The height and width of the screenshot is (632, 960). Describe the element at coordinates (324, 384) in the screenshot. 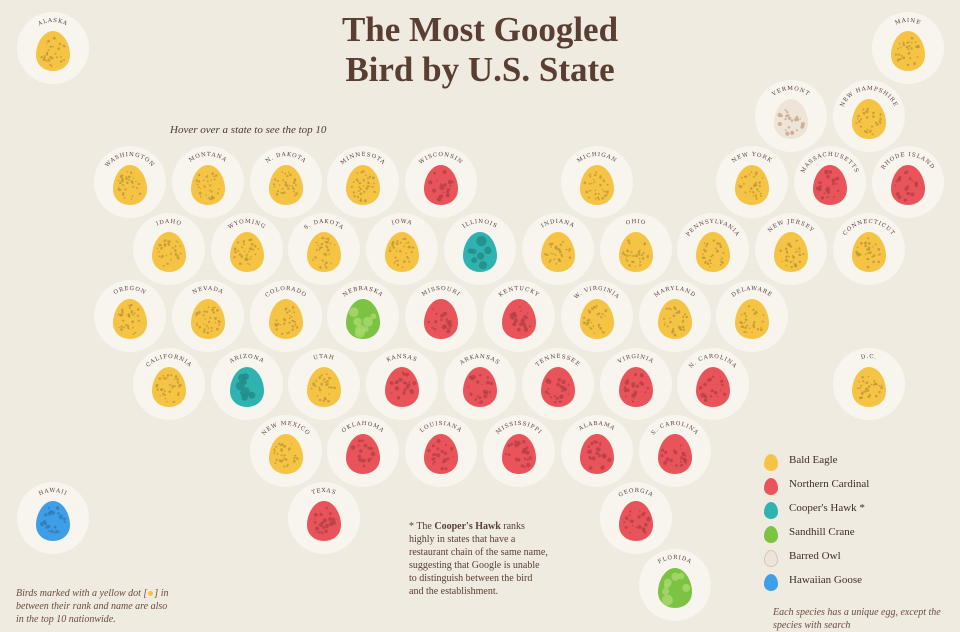

I see `state-cell-utah: UTAH` at that location.